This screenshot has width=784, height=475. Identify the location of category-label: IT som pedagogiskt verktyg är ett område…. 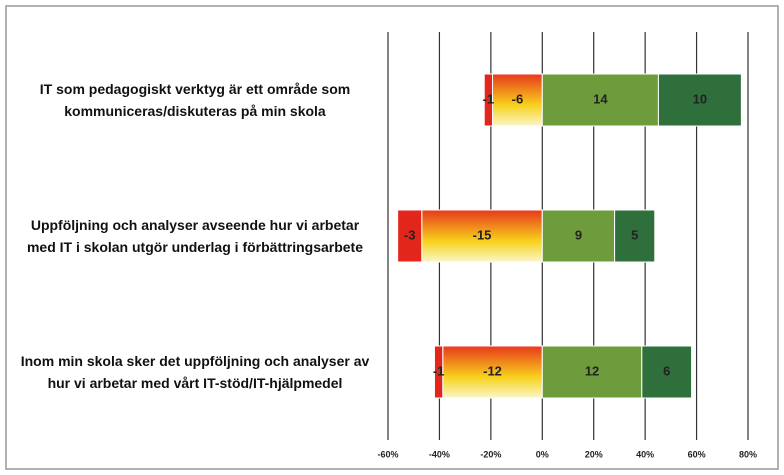
(195, 100).